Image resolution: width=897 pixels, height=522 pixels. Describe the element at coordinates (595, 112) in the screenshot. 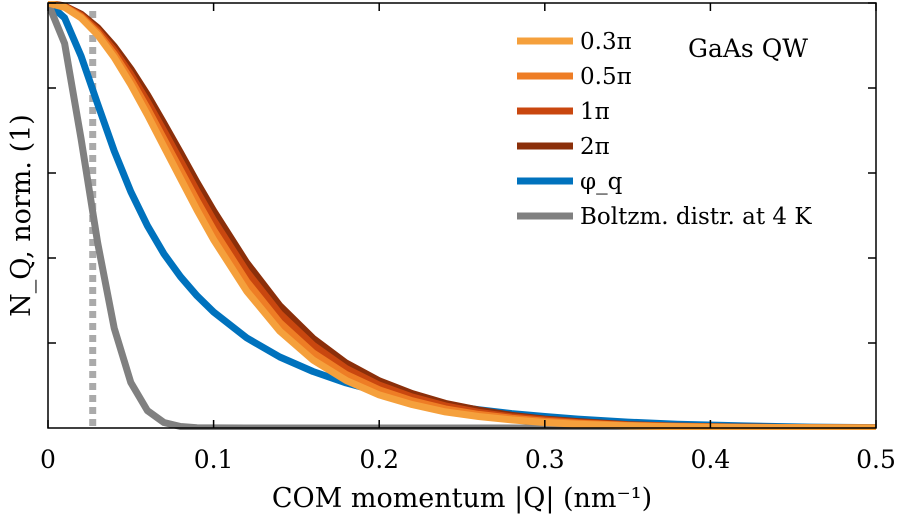

I see `legend-label-3: 1π` at that location.